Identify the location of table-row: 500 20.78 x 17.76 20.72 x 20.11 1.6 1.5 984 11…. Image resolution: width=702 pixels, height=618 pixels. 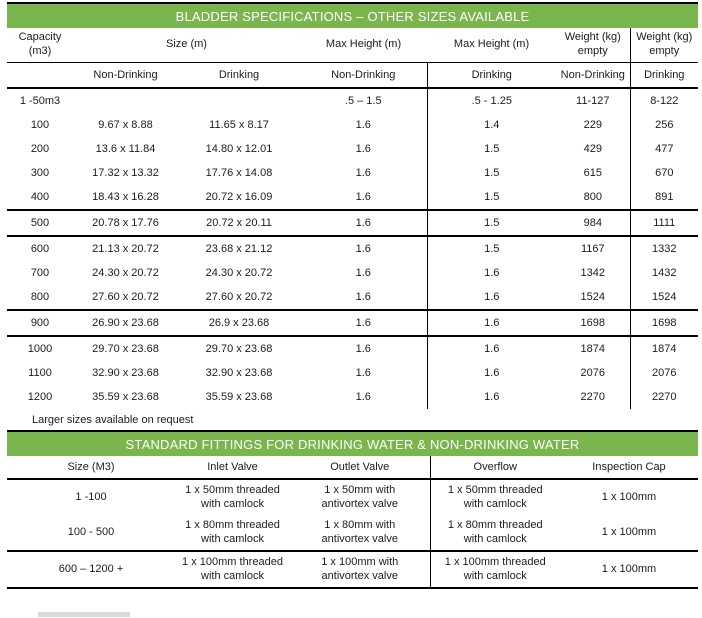
(353, 222).